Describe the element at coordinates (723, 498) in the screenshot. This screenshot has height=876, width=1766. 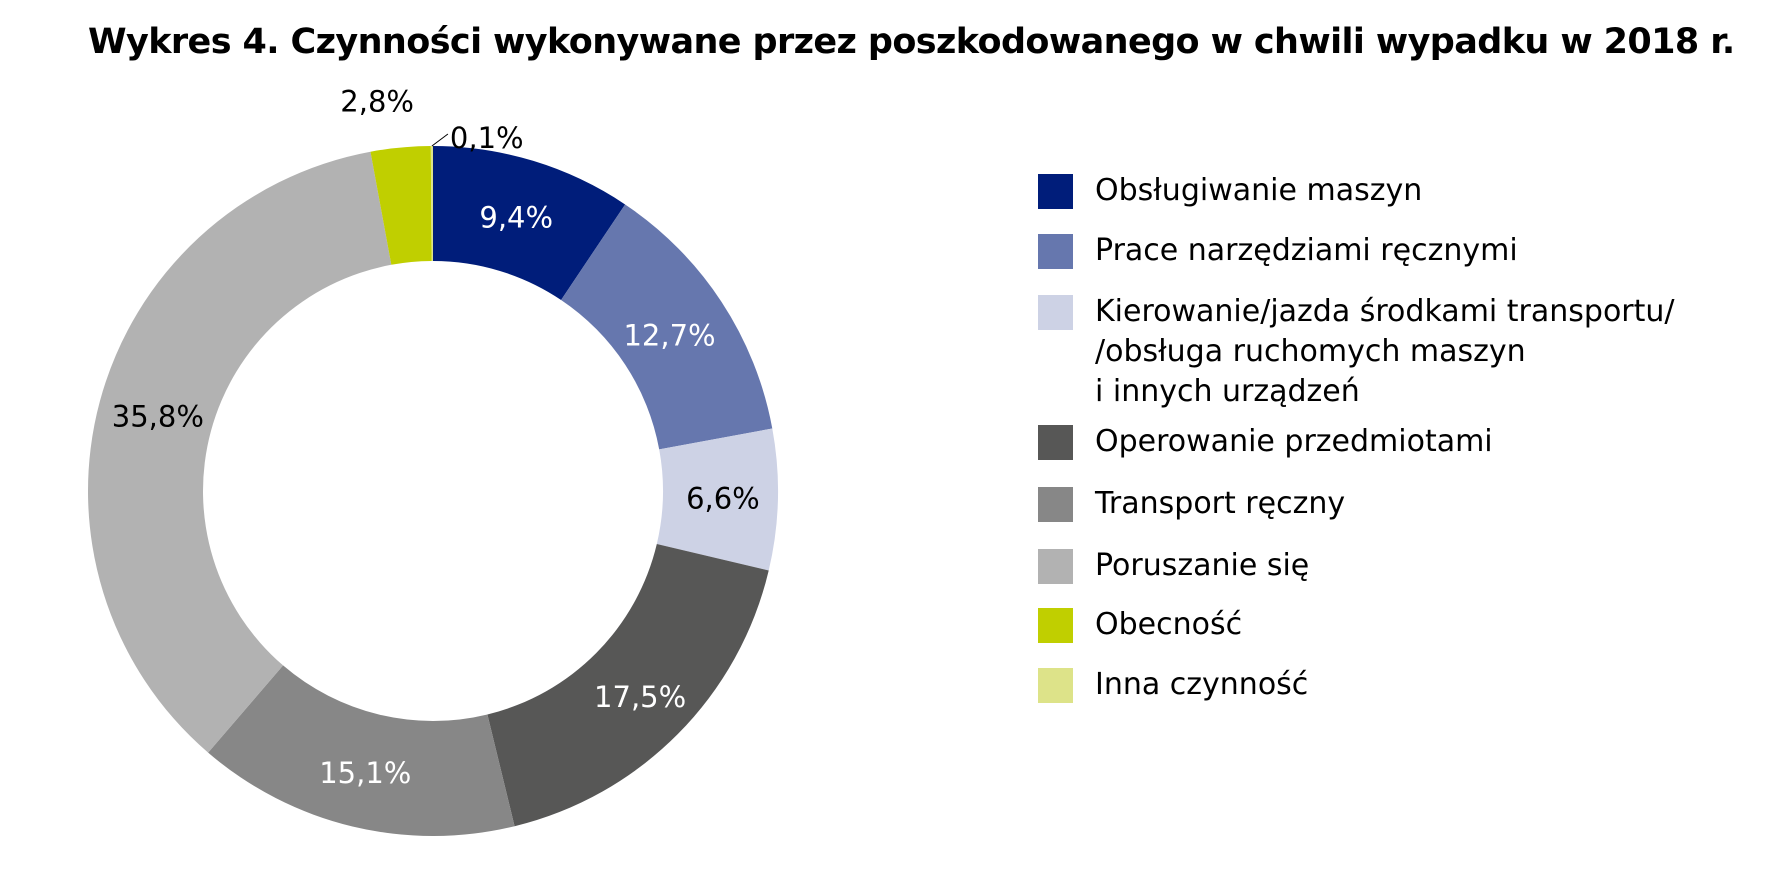
I see `data-label-3: 6,6%` at that location.